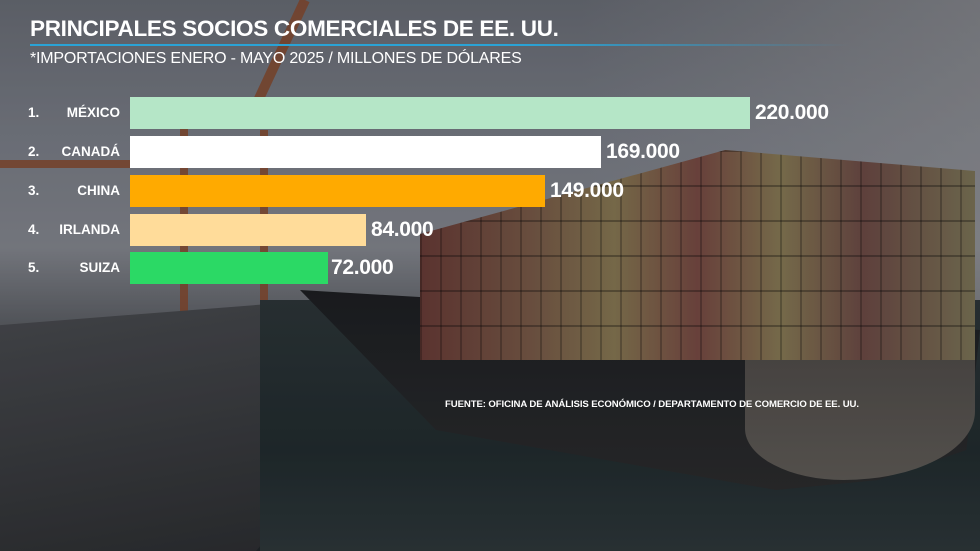 This screenshot has width=980, height=551. What do you see at coordinates (643, 151) in the screenshot?
I see `value-label: 169.000` at bounding box center [643, 151].